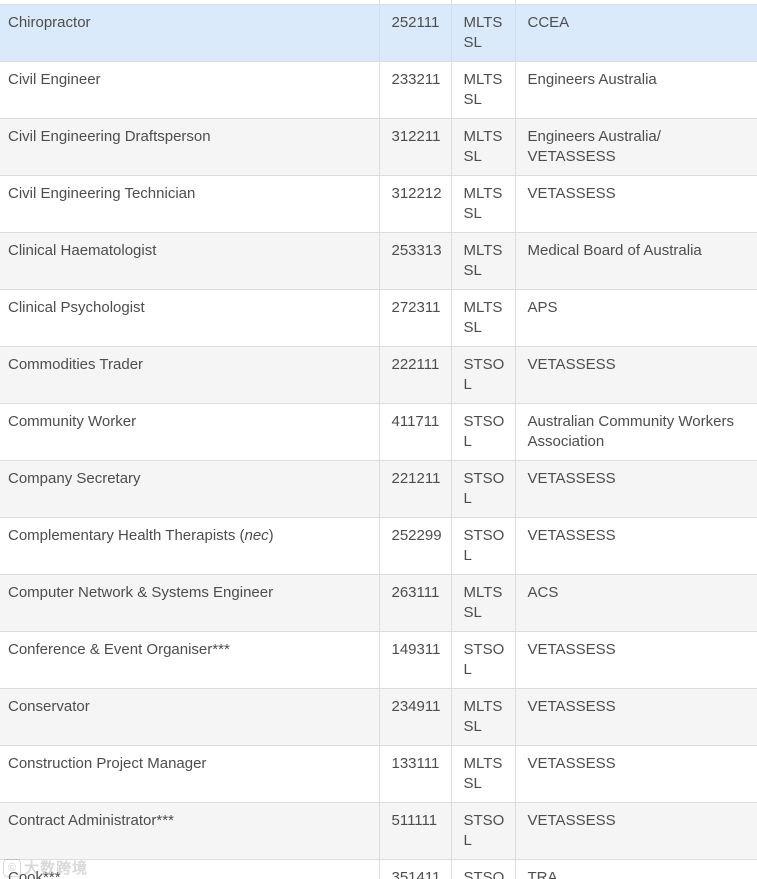  I want to click on occupation-cell: Clinical Haematologist, so click(189, 261).